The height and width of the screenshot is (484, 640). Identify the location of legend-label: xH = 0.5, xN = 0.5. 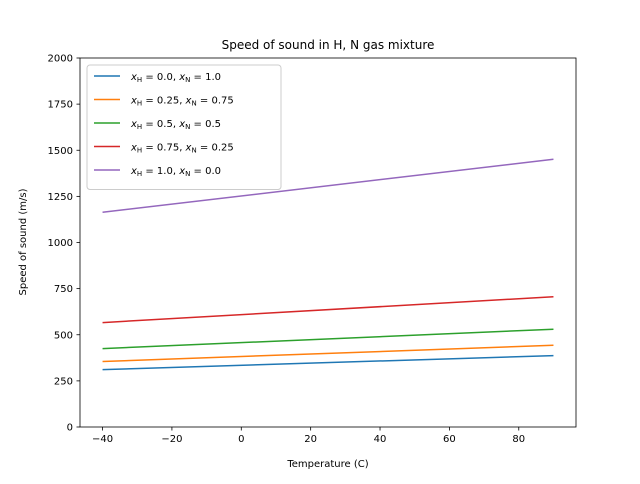
(175, 125).